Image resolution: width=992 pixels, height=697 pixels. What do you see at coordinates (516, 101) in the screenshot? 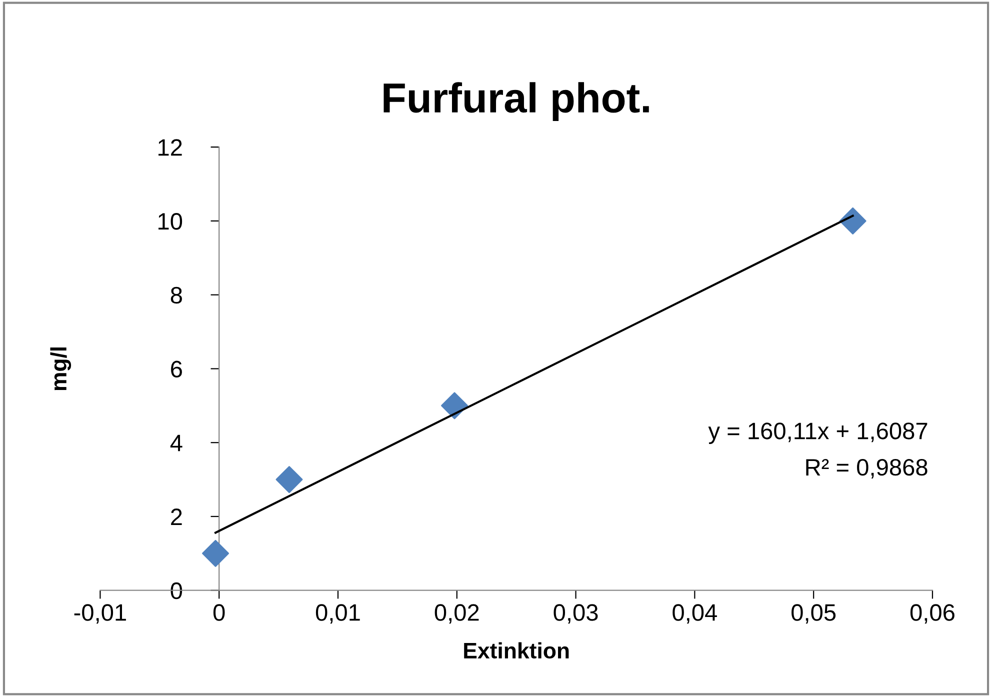
I see `chart-title: Furfural phot.` at bounding box center [516, 101].